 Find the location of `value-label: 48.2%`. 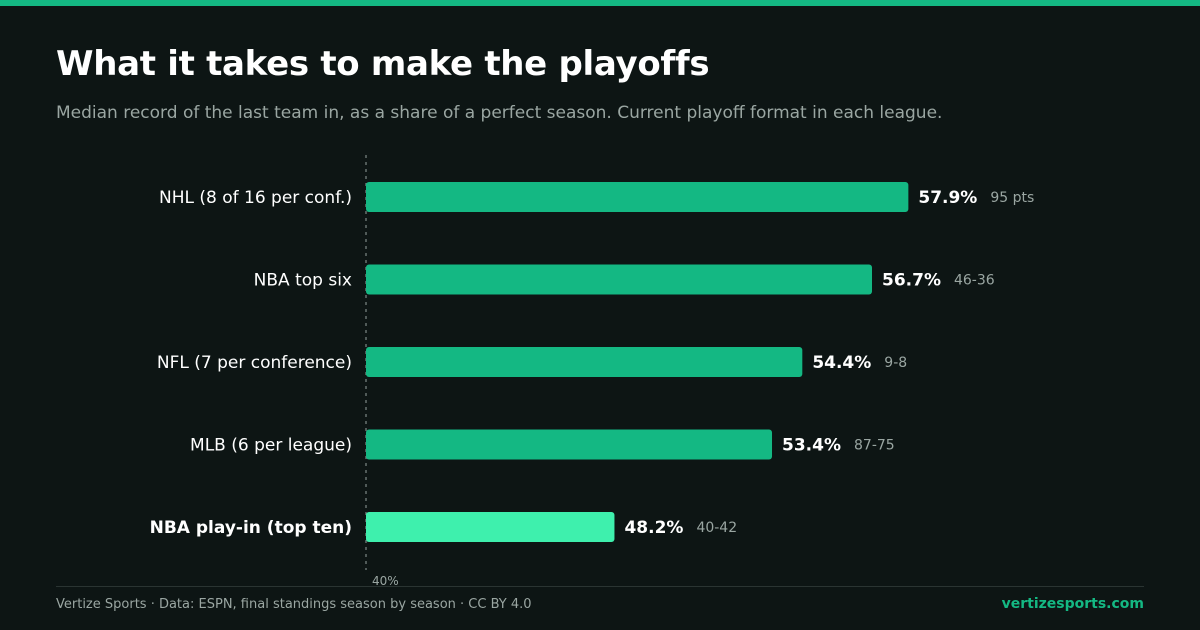

value-label: 48.2% is located at coordinates (653, 528).